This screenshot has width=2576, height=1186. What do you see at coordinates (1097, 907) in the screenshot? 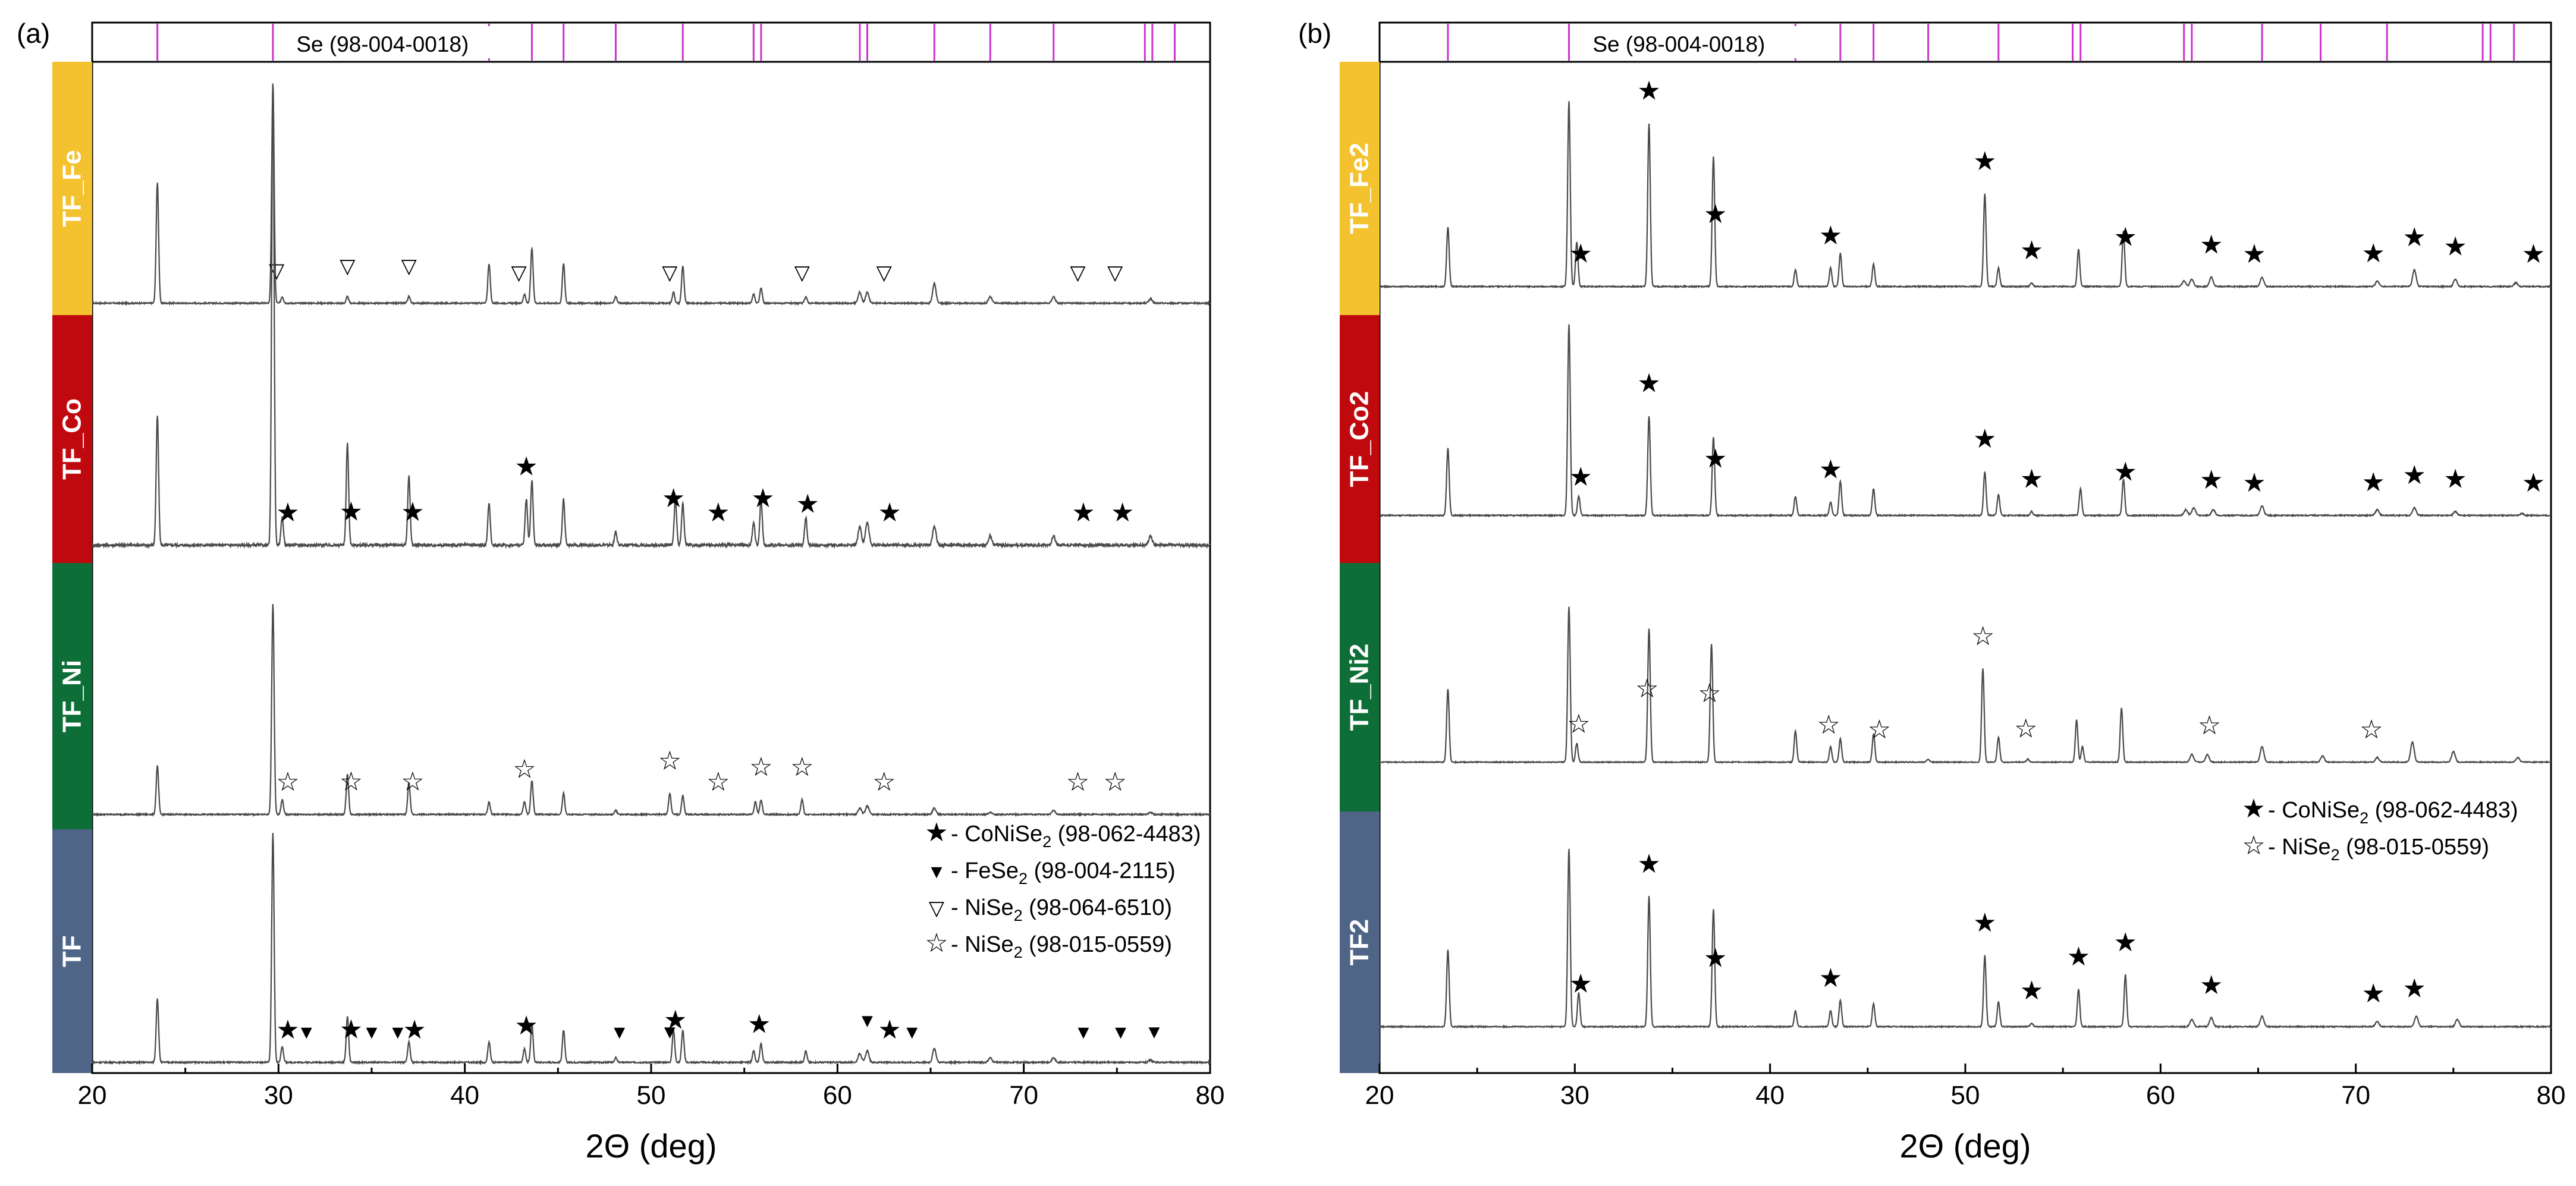
I see `legend-label-suffix: (98-064-6510)` at bounding box center [1097, 907].